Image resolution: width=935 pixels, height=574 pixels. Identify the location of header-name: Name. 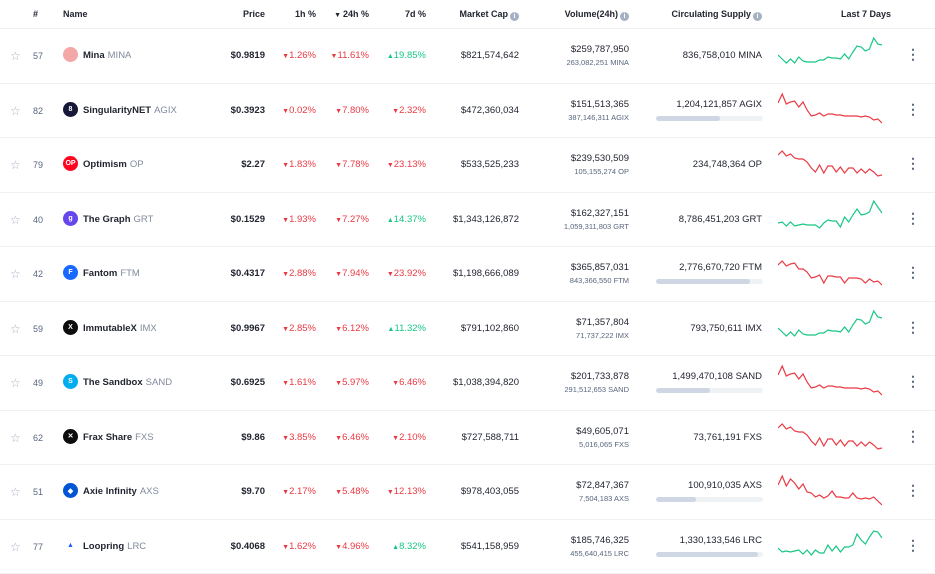
(75, 14).